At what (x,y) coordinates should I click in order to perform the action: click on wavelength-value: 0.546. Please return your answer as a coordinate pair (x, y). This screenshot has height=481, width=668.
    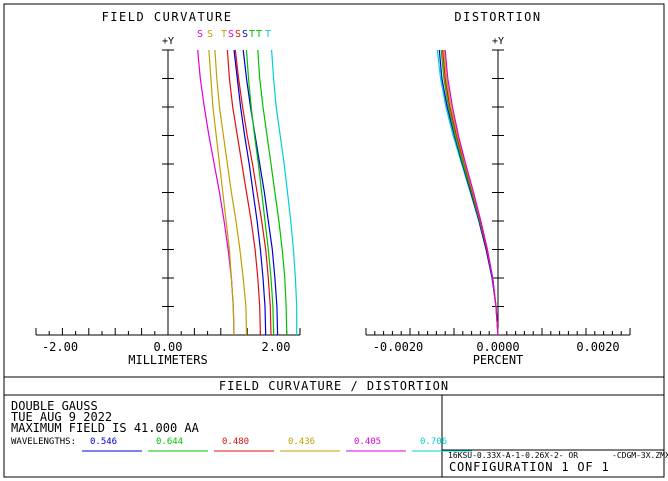
    Looking at the image, I should click on (103, 442).